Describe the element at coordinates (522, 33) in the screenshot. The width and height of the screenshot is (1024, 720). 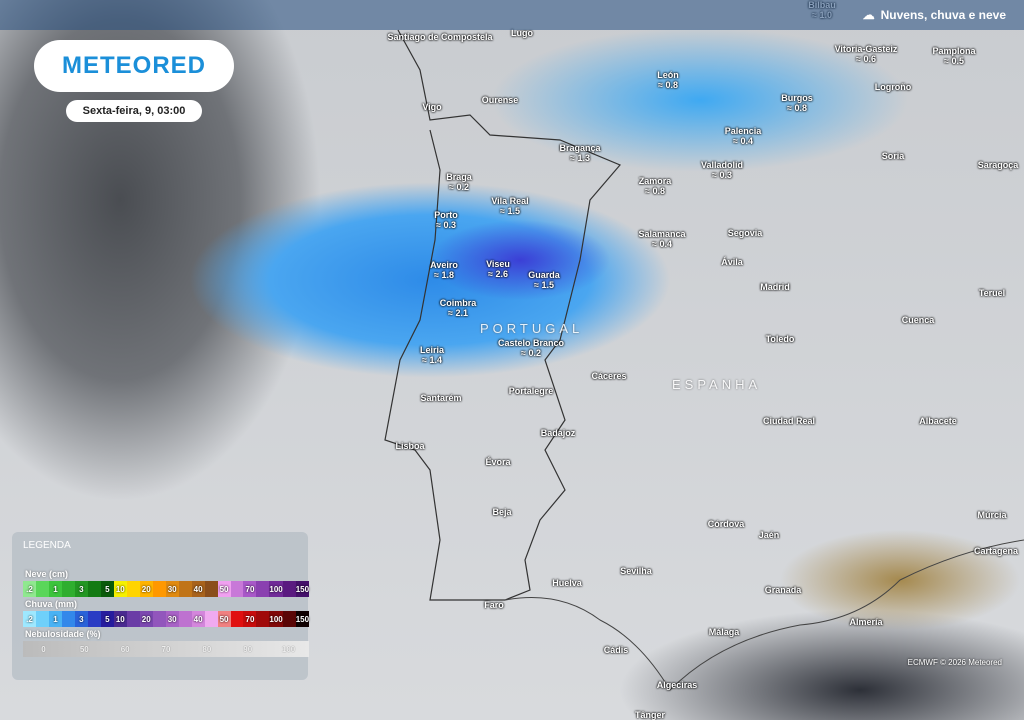
I see `city-label: Lugo` at that location.